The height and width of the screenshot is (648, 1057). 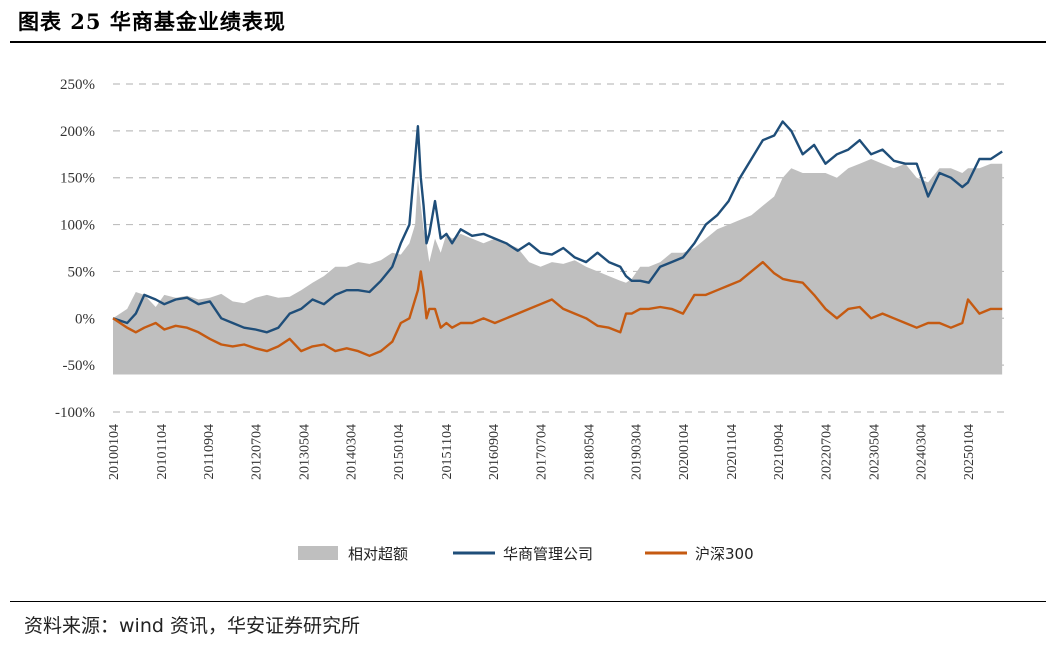 What do you see at coordinates (589, 452) in the screenshot?
I see `x-tick-label: 20180504` at bounding box center [589, 452].